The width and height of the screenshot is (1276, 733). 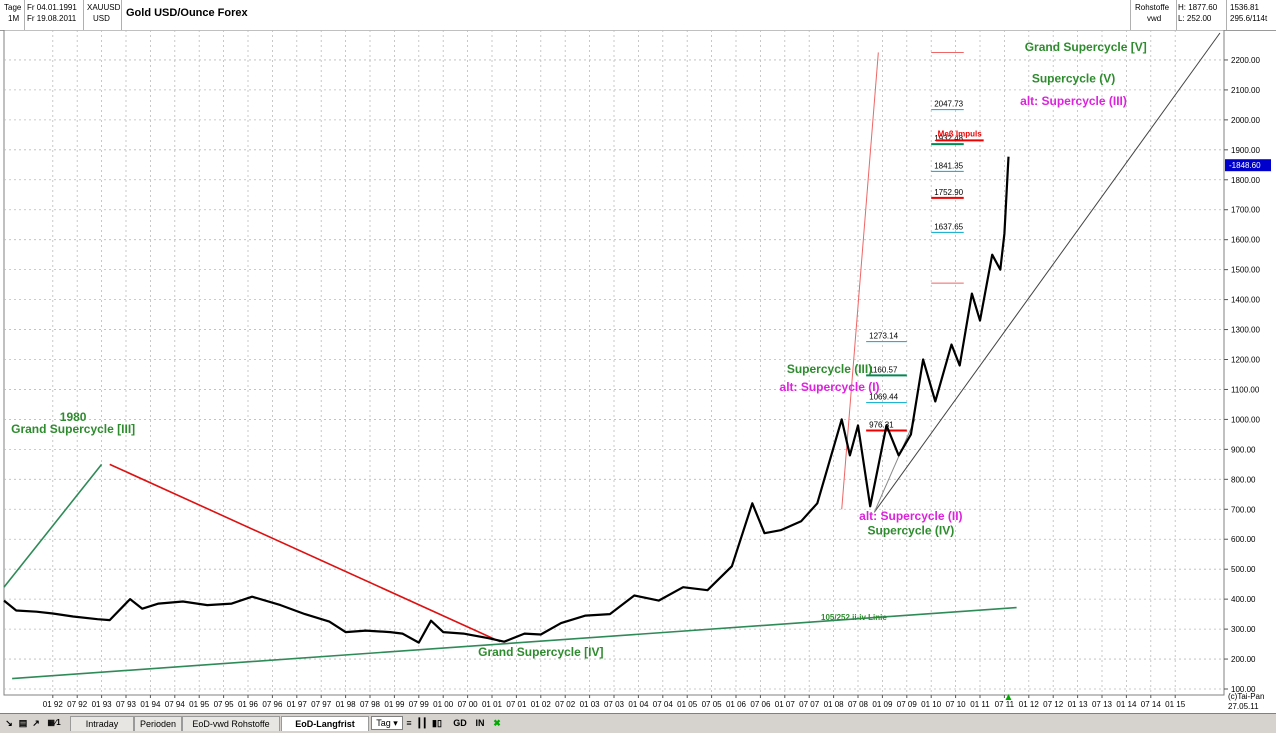 I want to click on tab-intraday: Intraday, so click(x=102, y=723).